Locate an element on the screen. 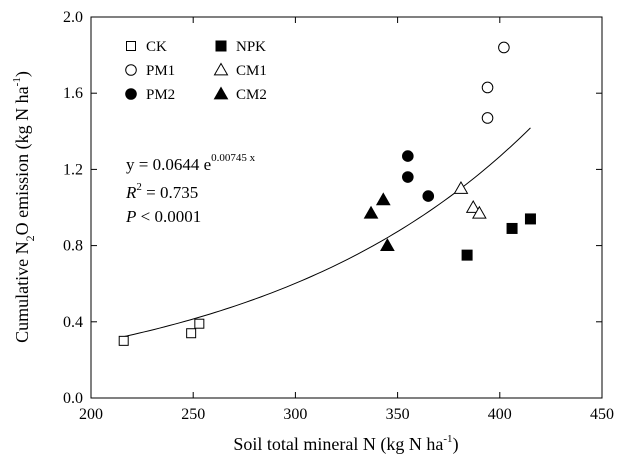  x-tick-label: 350 is located at coordinates (398, 414).